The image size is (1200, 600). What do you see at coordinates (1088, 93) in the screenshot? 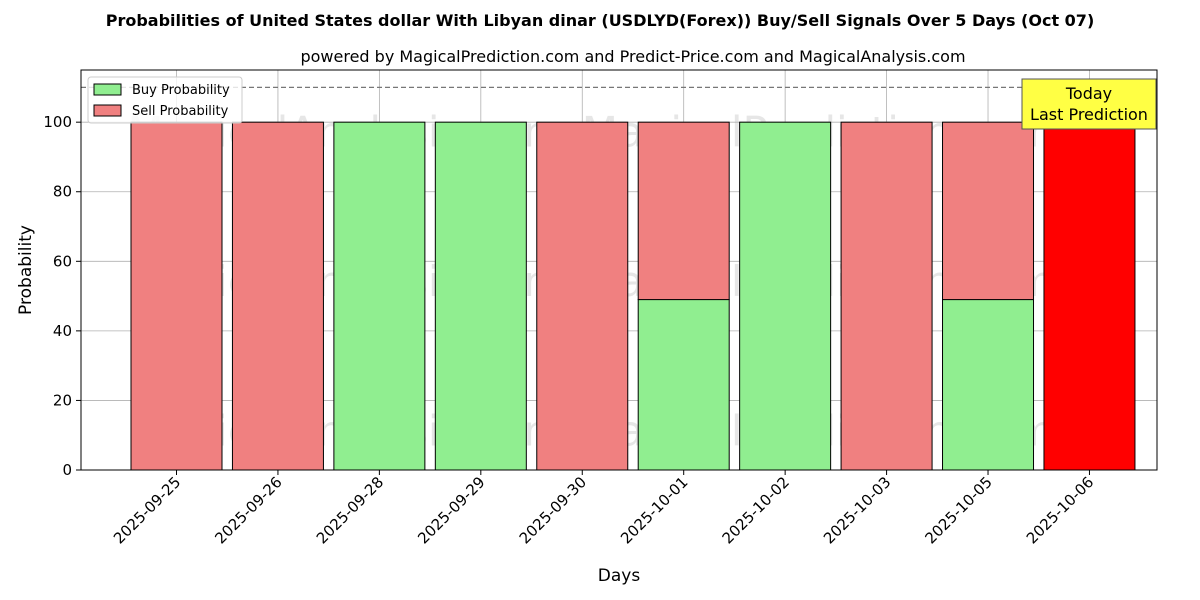
I see `annotation-text: Today` at bounding box center [1088, 93].